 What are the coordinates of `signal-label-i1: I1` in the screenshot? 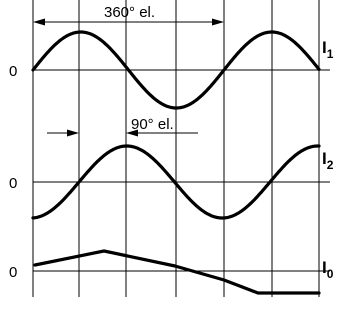 It's located at (328, 49).